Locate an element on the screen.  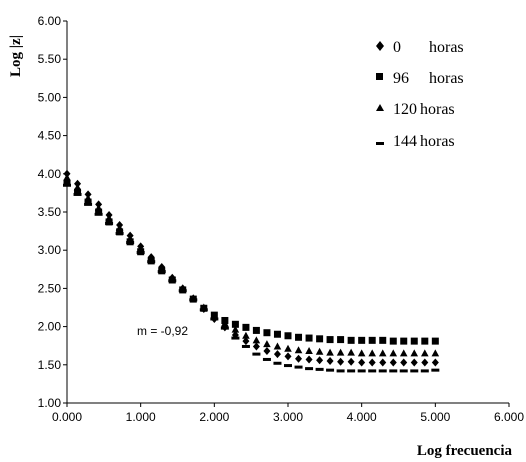
y-tick-label: 1.00 is located at coordinates (50, 403).